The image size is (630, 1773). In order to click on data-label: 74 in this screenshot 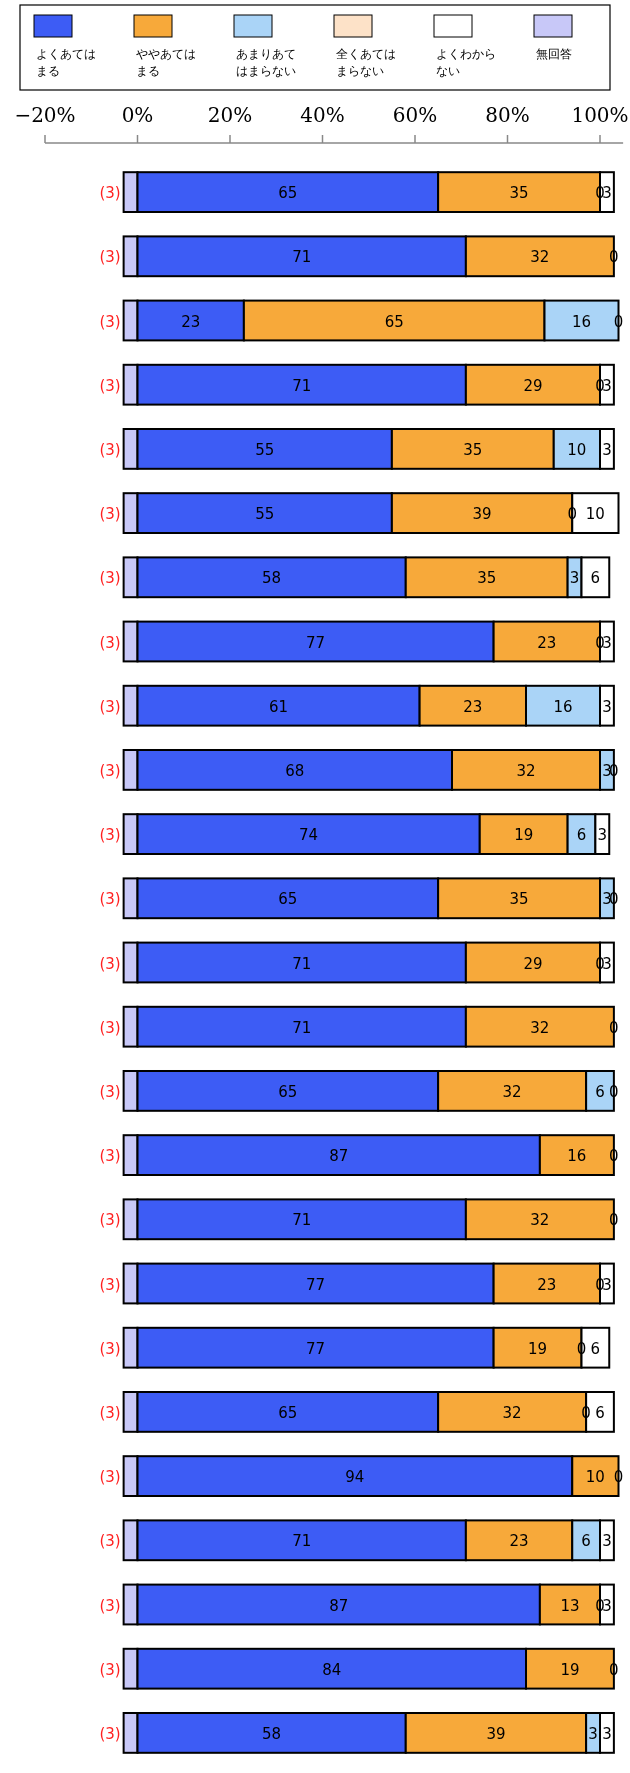, I will do `click(309, 835)`.